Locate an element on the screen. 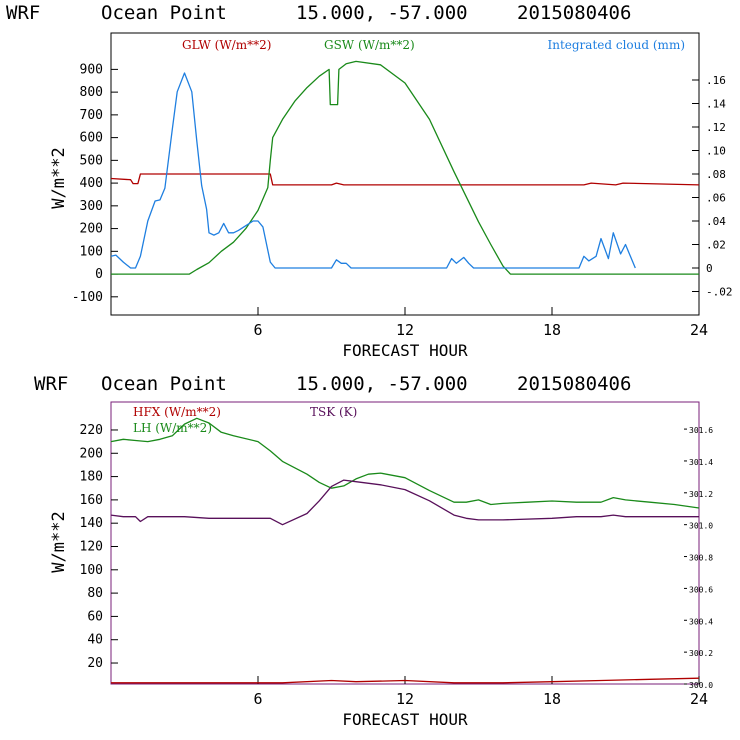  y-tick-label-800: 800 is located at coordinates (91, 92).